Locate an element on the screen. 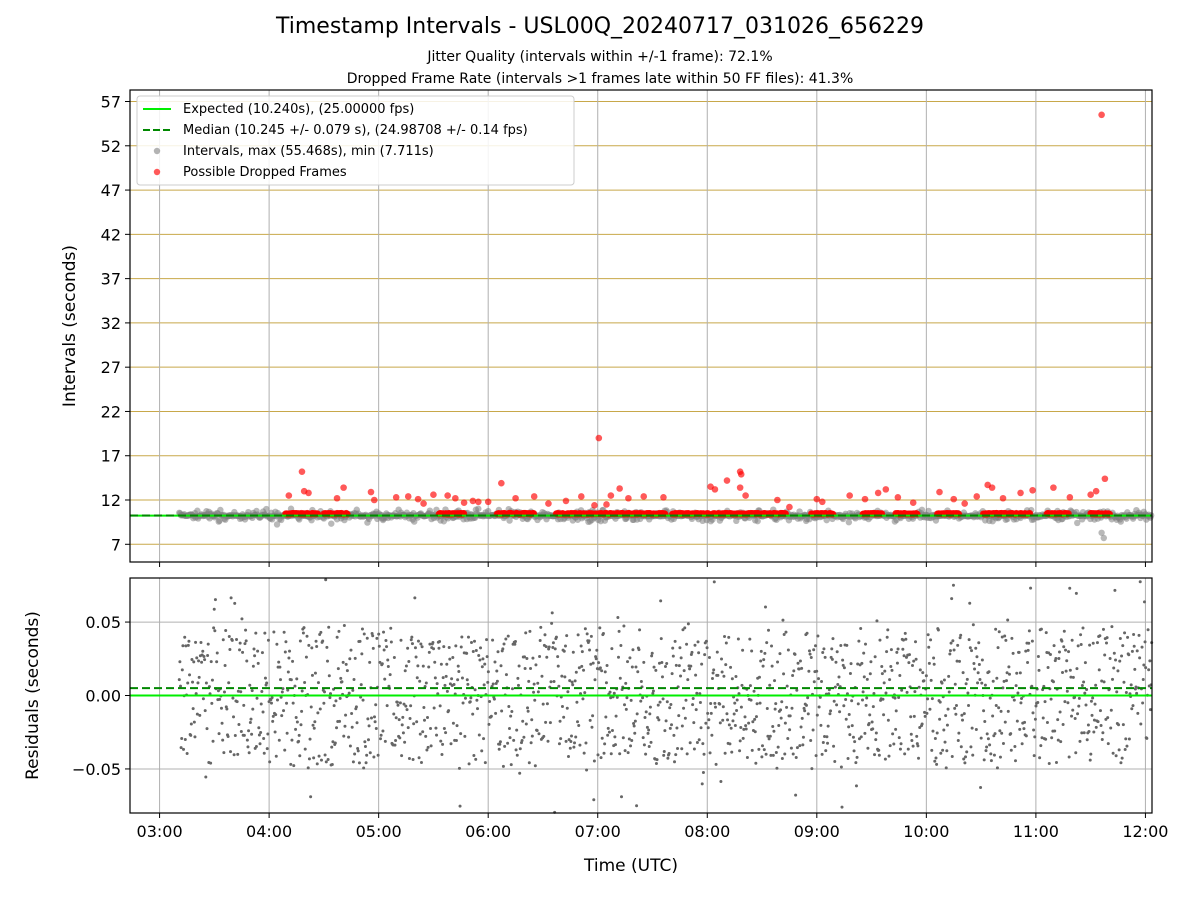 This screenshot has width=1200, height=900. residual-y-tick-label: −0.05 is located at coordinates (96, 769).